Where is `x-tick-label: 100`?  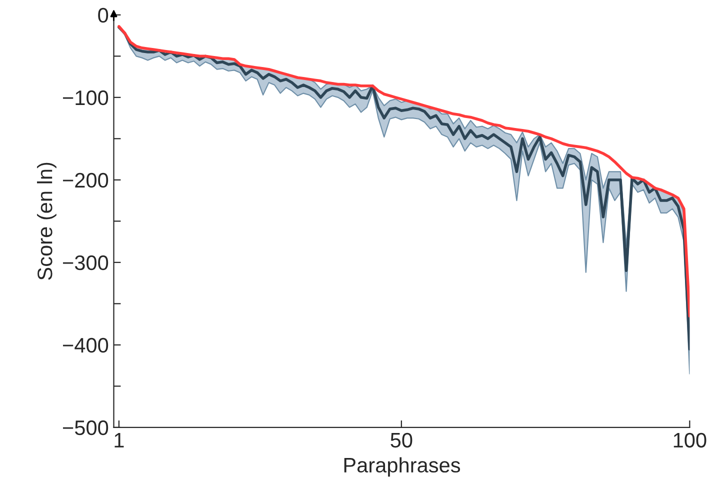 x-tick-label: 100 is located at coordinates (690, 440).